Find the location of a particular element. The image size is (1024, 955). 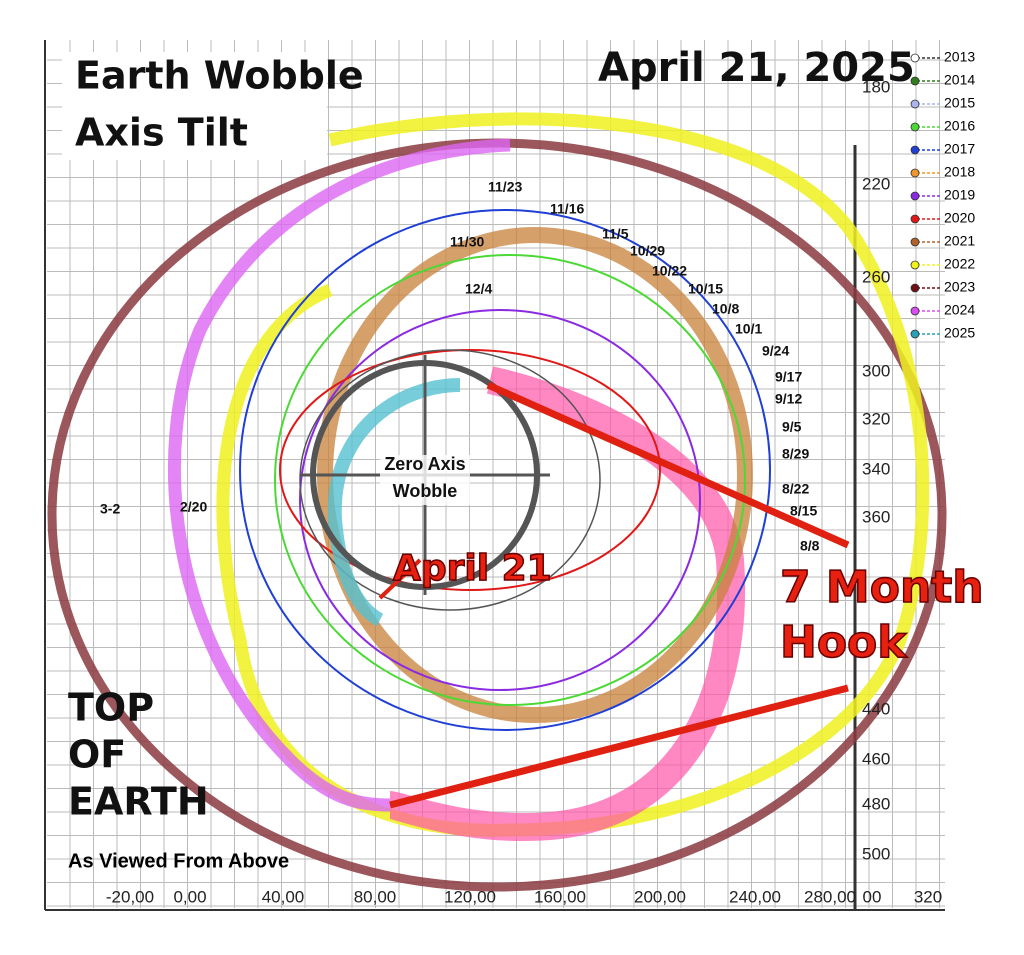

y-tick-label: 460 is located at coordinates (876, 758).